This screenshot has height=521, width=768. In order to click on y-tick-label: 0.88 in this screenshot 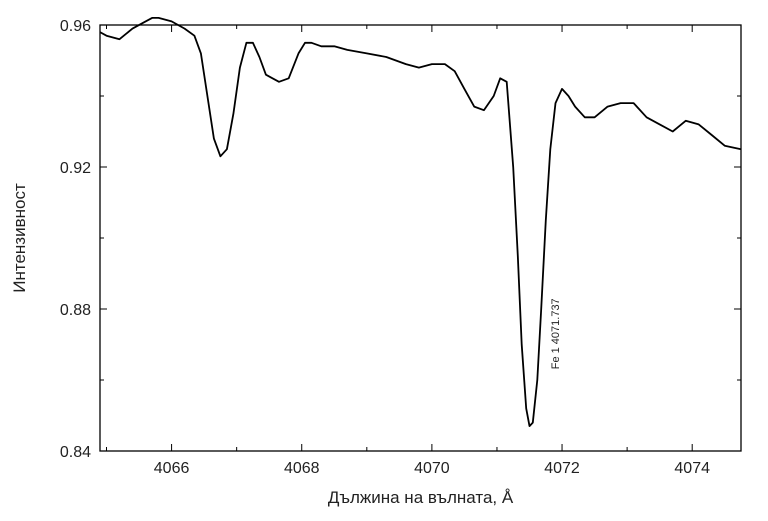, I will do `click(75, 310)`.